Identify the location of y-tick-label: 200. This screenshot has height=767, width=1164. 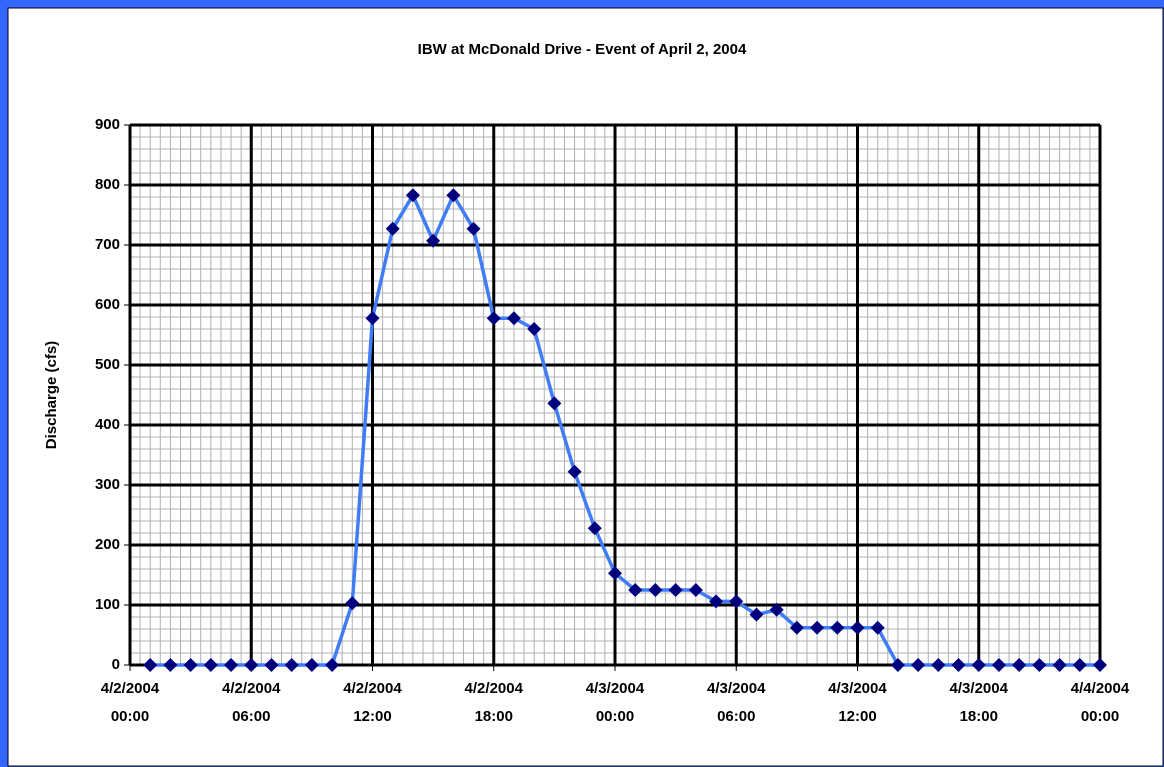
(107, 544).